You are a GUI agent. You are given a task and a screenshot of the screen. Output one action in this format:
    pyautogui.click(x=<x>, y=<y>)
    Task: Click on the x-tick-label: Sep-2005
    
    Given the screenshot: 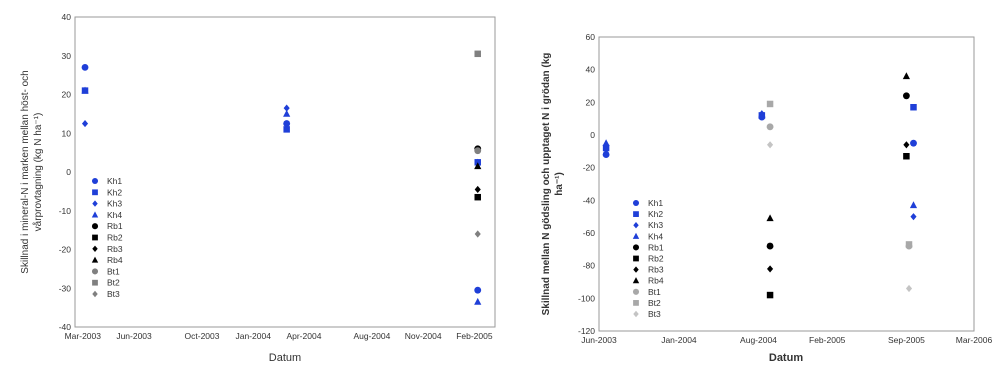 What is the action you would take?
    pyautogui.click(x=906, y=340)
    